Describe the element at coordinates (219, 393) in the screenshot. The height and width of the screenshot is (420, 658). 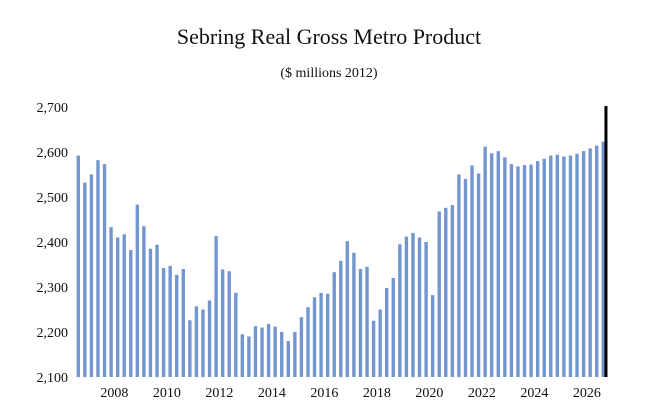
I see `x-tick-label: 2012` at that location.